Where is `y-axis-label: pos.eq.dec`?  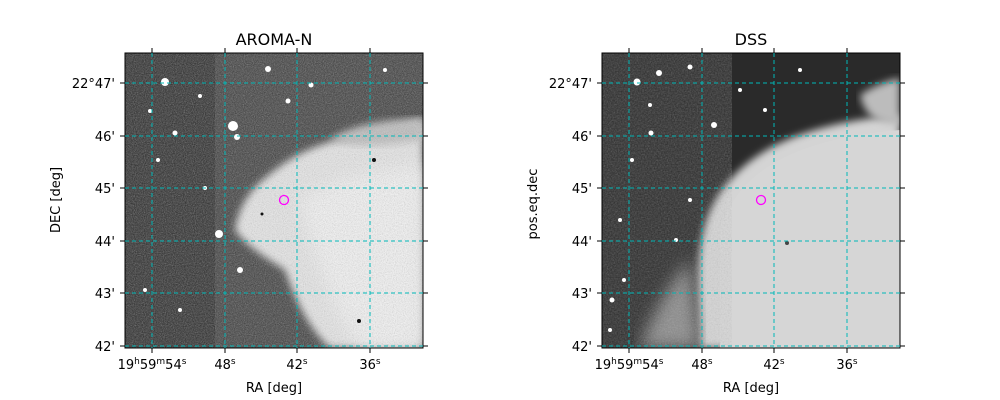
y-axis-label: pos.eq.dec is located at coordinates (533, 204).